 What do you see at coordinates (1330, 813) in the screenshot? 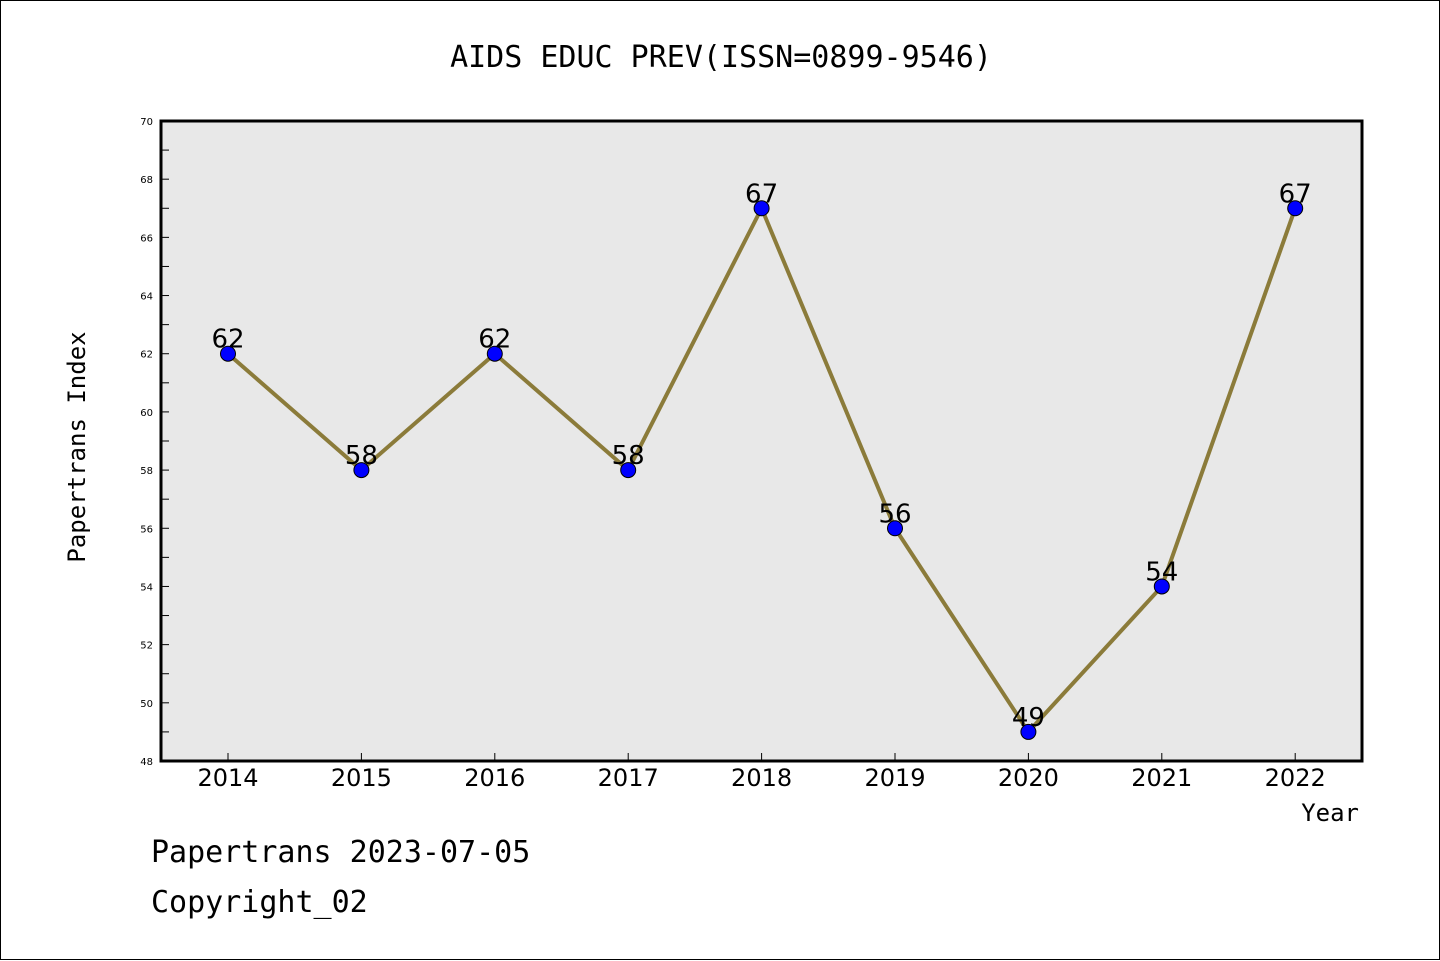
I see `x-axis-label: Year` at bounding box center [1330, 813].